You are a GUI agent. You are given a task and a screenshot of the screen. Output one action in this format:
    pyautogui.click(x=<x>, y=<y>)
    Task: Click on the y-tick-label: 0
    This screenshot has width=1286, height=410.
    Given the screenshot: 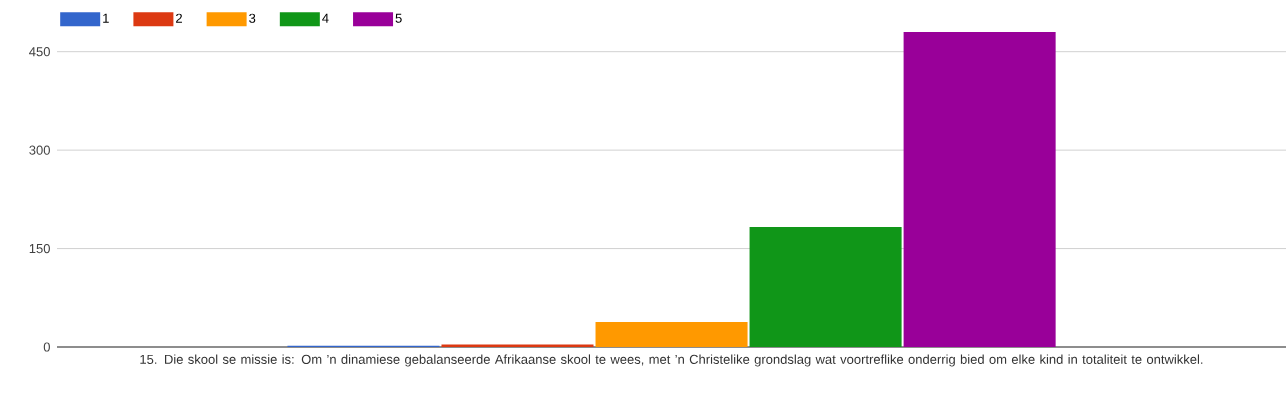 What is the action you would take?
    pyautogui.click(x=46, y=347)
    